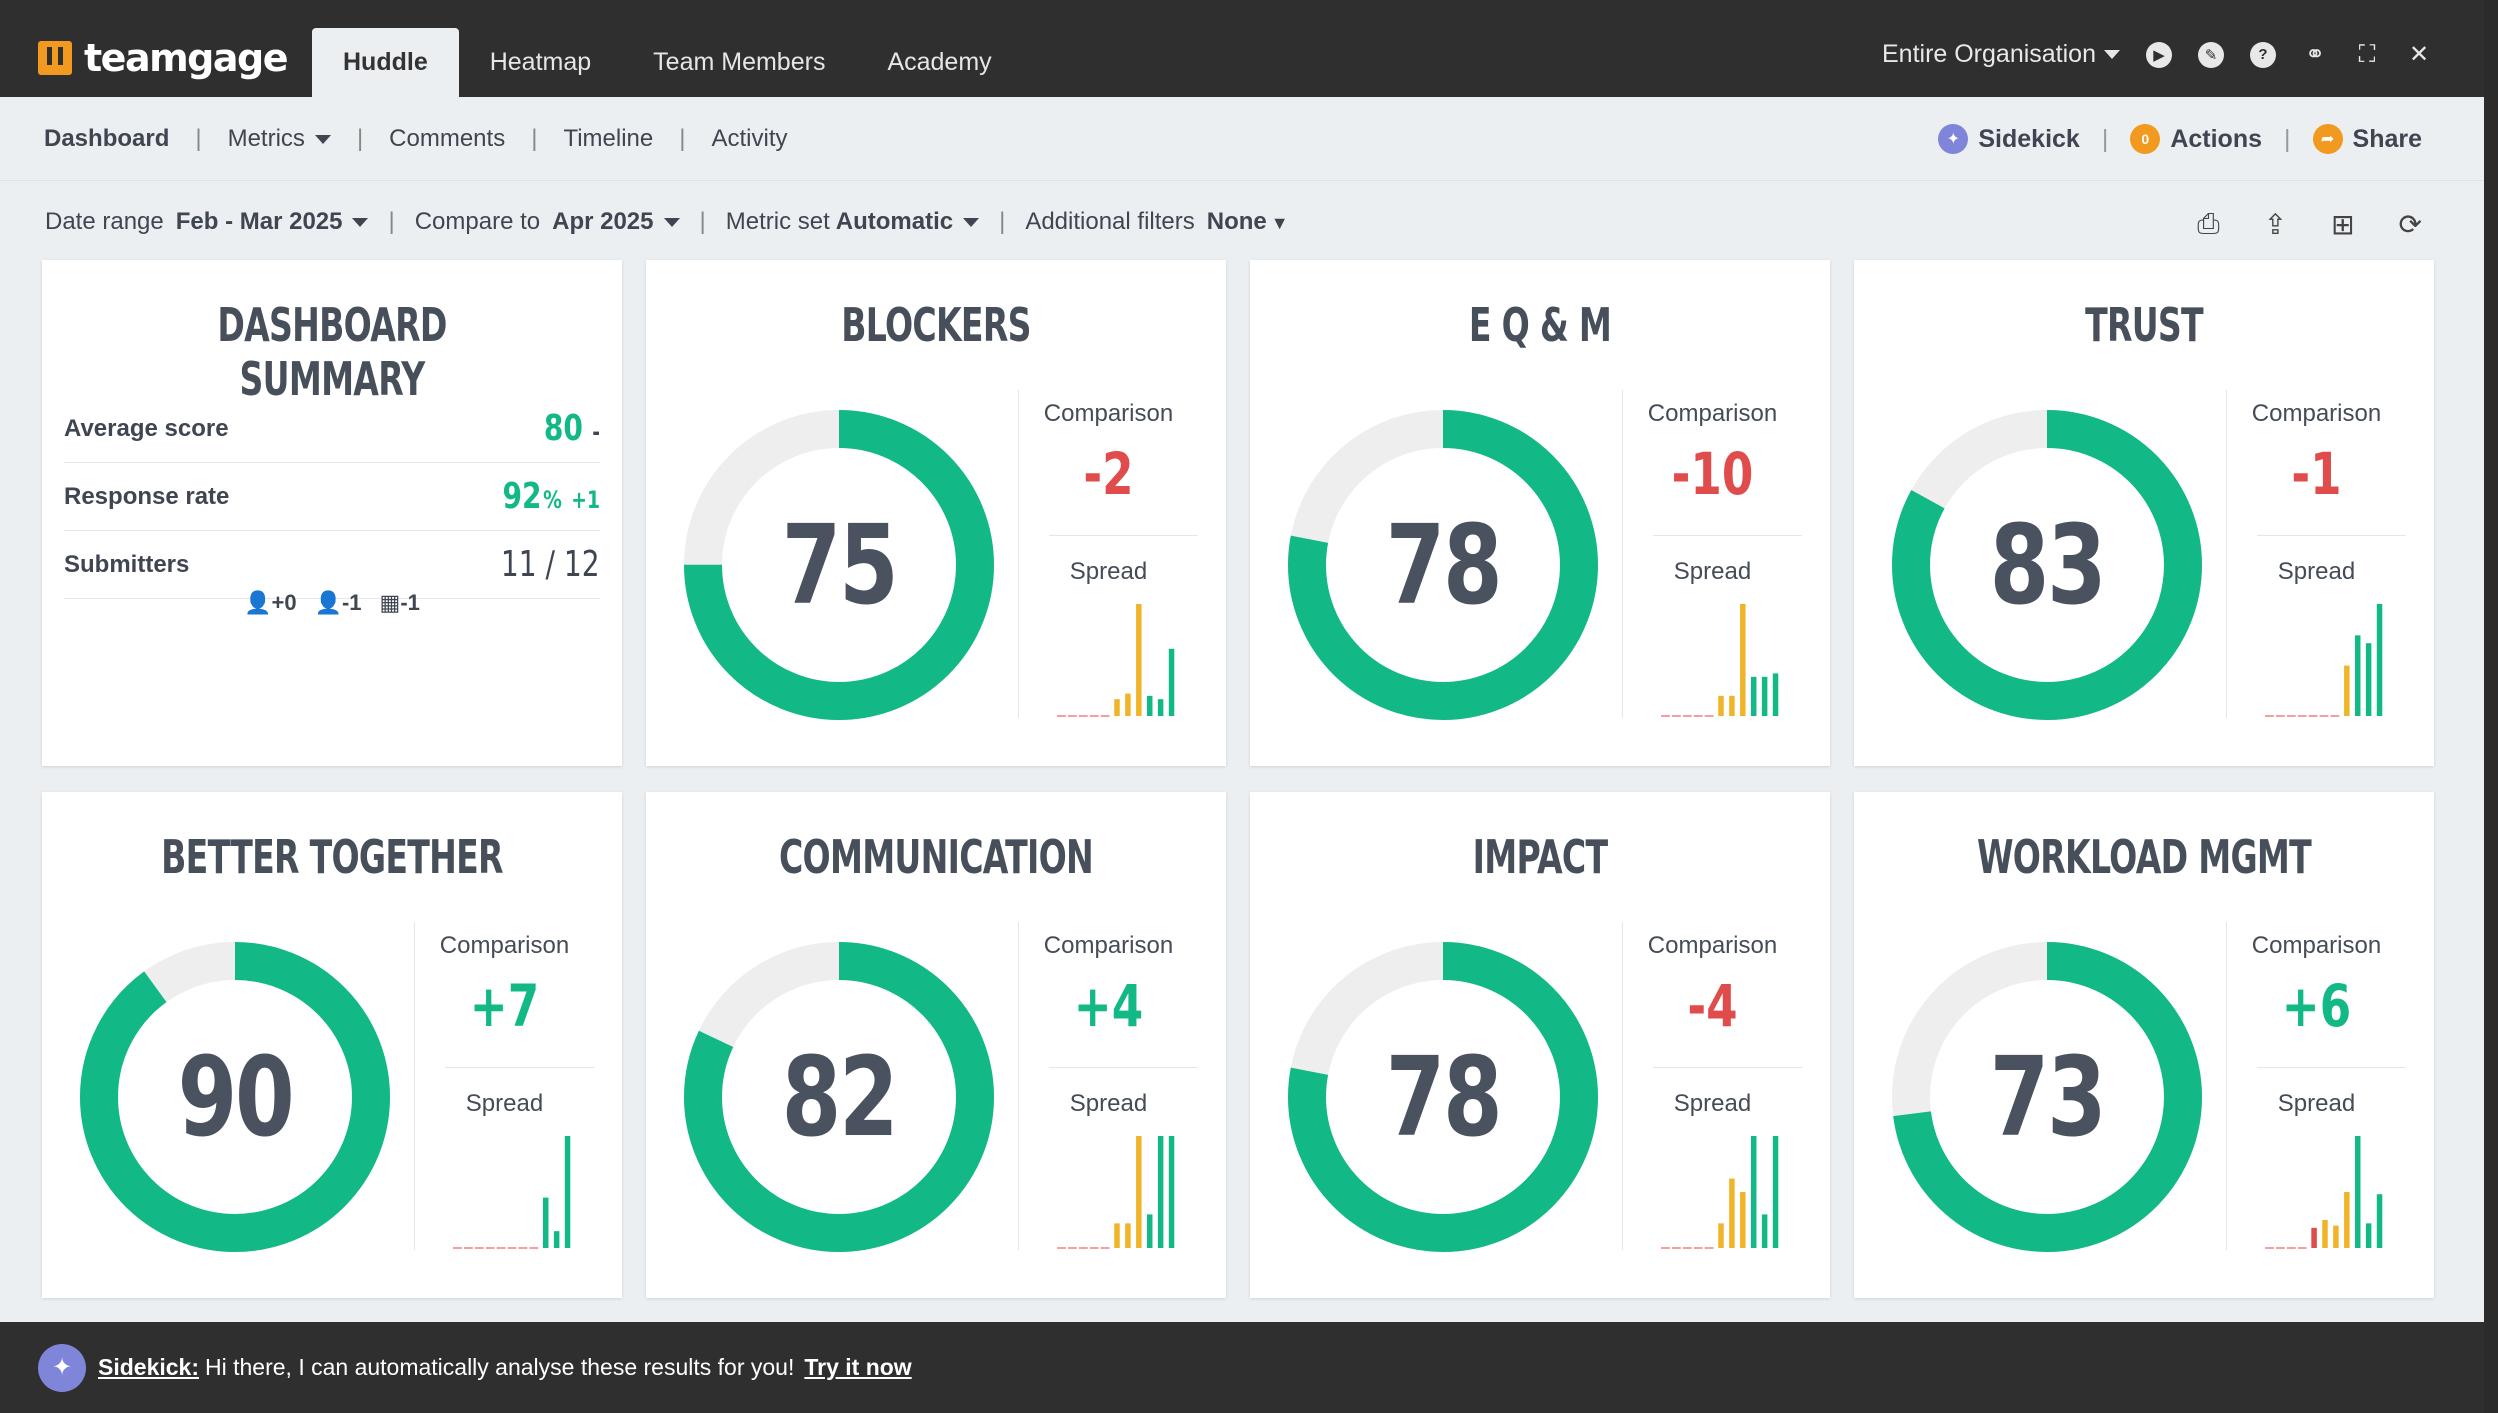 Image resolution: width=2498 pixels, height=1413 pixels. What do you see at coordinates (2387, 138) in the screenshot?
I see `share-label: Share` at bounding box center [2387, 138].